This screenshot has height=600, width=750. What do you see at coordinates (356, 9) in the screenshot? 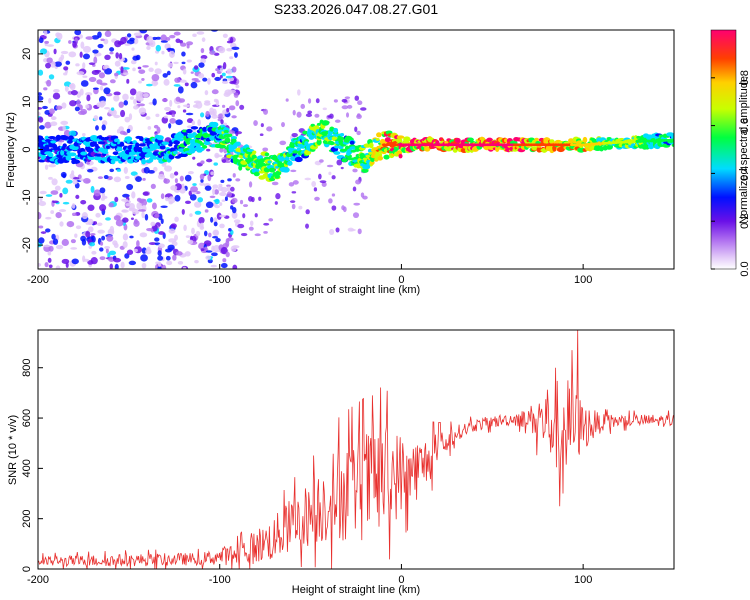
I see `chart-title: S233.2026.047.08.27.G01` at bounding box center [356, 9].